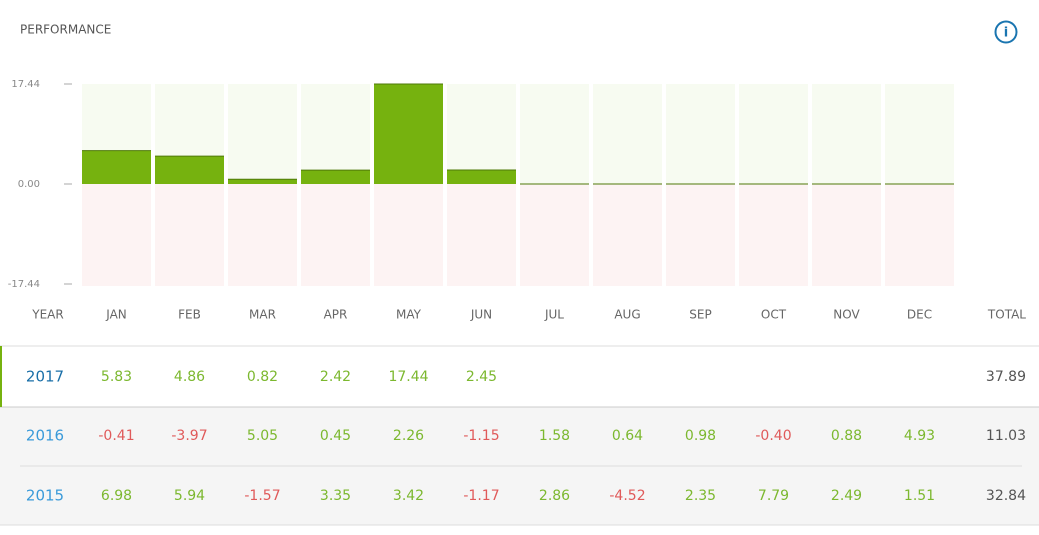 The width and height of the screenshot is (1039, 535). Describe the element at coordinates (919, 496) in the screenshot. I see `value-cell: 1.51` at that location.